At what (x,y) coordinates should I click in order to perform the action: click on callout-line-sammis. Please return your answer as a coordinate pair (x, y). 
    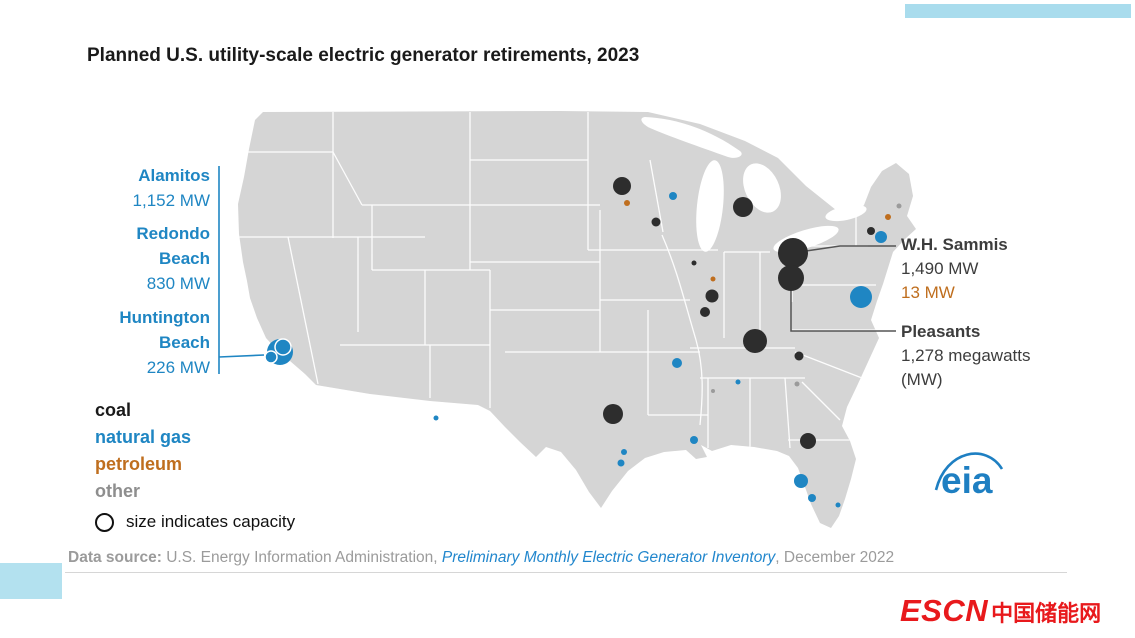
    Looking at the image, I should click on (850, 248).